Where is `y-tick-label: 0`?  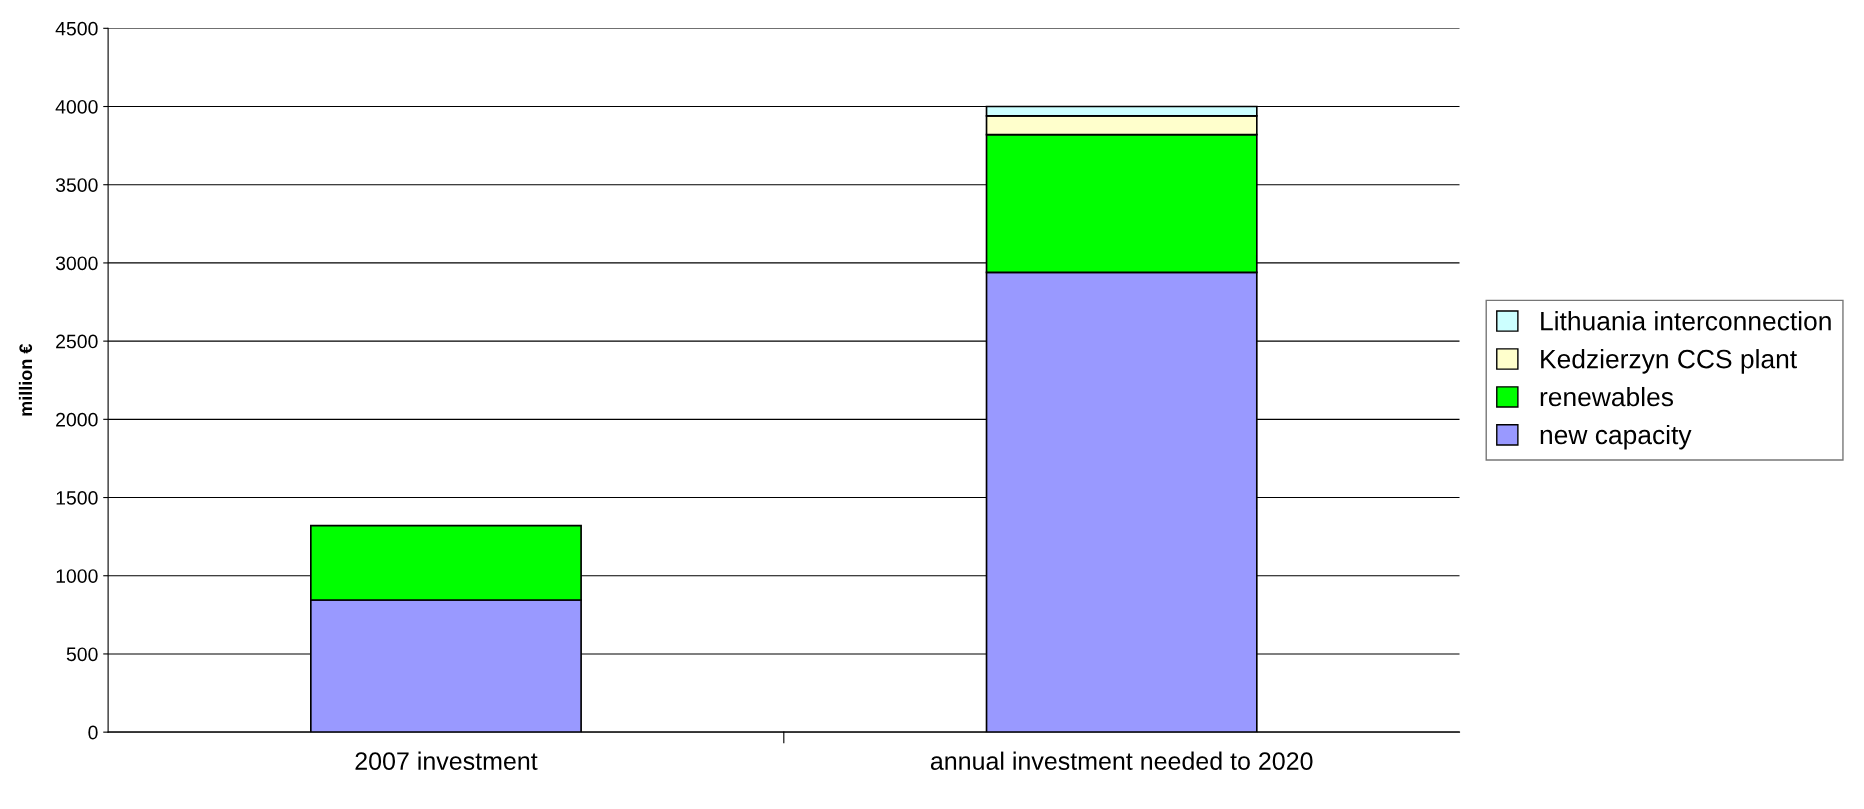 y-tick-label: 0 is located at coordinates (93, 732).